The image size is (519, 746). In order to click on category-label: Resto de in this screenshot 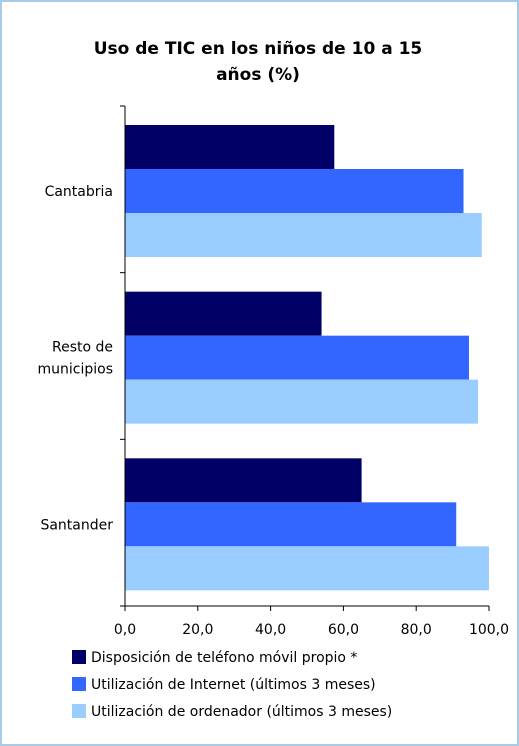, I will do `click(82, 348)`.